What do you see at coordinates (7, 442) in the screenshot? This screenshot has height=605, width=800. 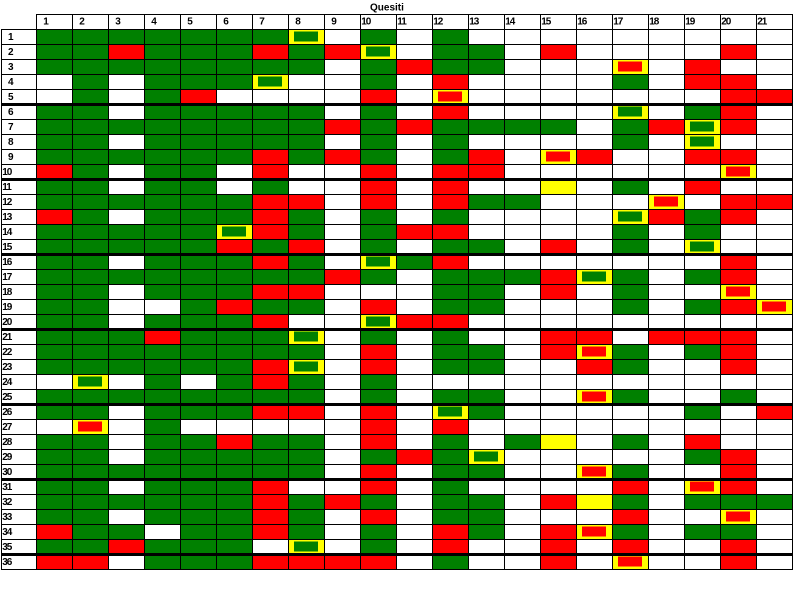 I see `svg-text: 28` at bounding box center [7, 442].